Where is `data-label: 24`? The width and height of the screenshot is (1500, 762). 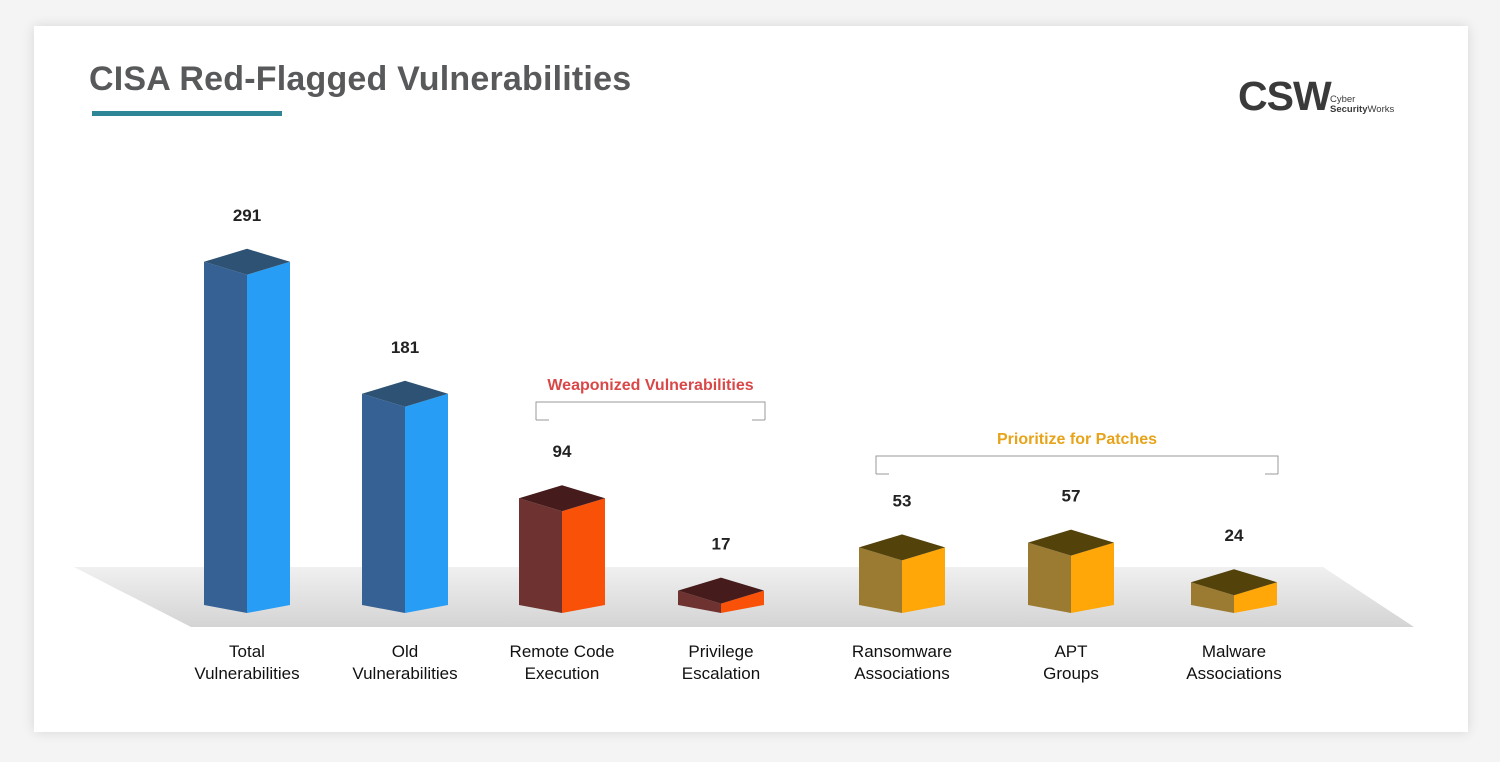 data-label: 24 is located at coordinates (1234, 535).